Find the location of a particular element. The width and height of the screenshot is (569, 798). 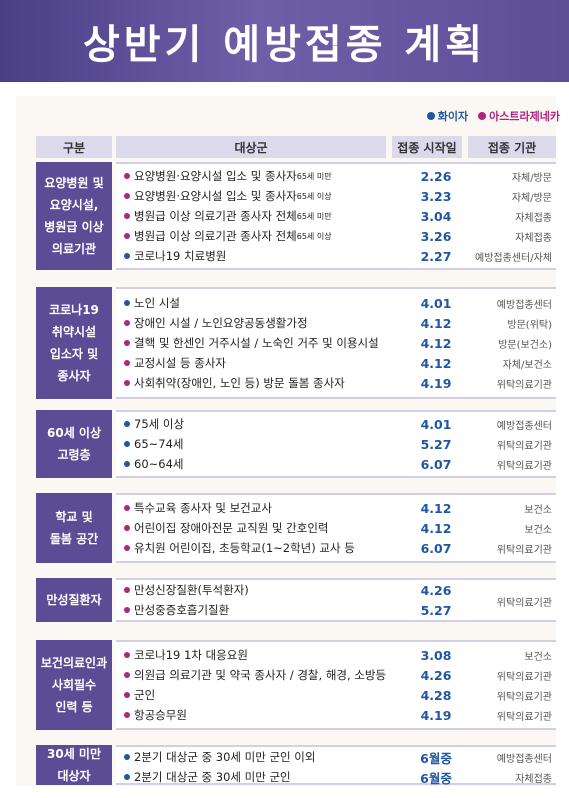

table-row: 만성중증호흡기질환 5.27 is located at coordinates (336, 610).